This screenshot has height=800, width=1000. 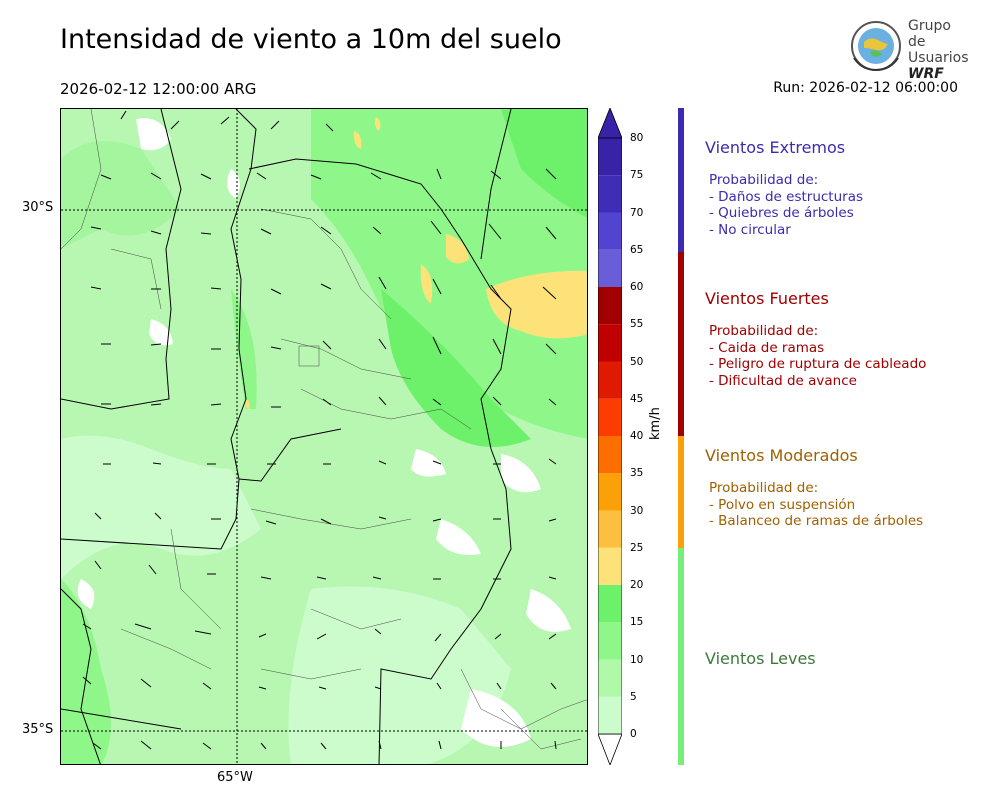 I want to click on lat-label-35s: 35°S, so click(x=38, y=729).